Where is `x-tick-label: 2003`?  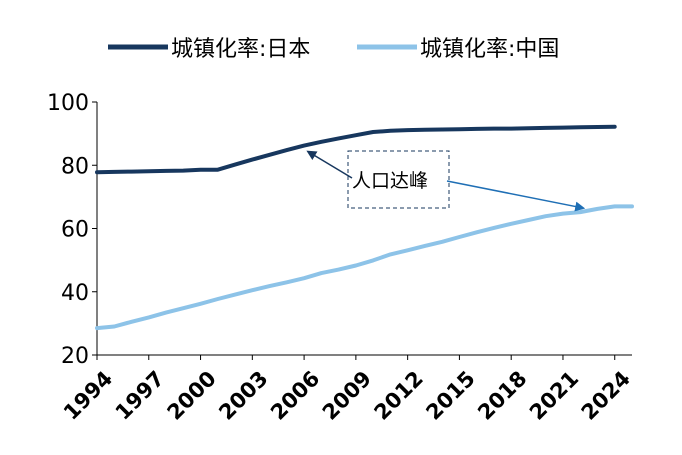
x-tick-label: 2003 is located at coordinates (243, 395).